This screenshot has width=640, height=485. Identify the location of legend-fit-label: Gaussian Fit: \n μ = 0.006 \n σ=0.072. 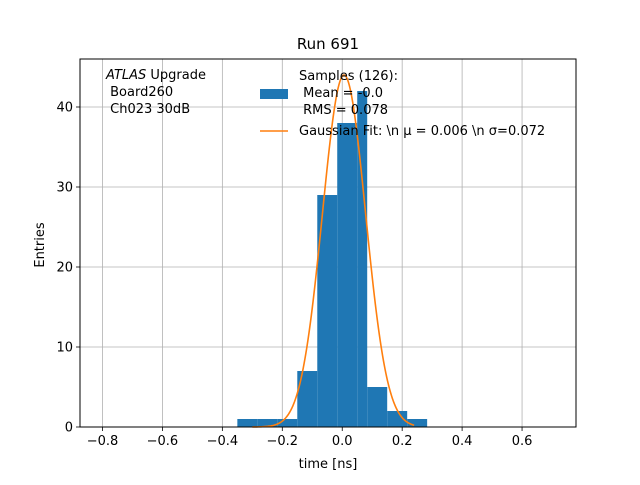
(422, 131).